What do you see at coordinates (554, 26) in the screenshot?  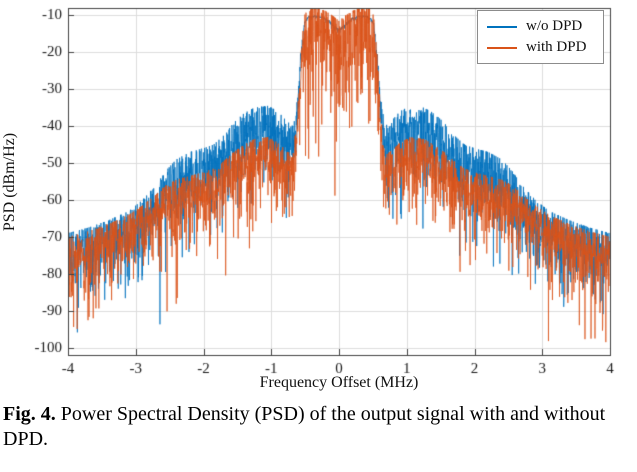 I see `legend-label: w/o DPD` at bounding box center [554, 26].